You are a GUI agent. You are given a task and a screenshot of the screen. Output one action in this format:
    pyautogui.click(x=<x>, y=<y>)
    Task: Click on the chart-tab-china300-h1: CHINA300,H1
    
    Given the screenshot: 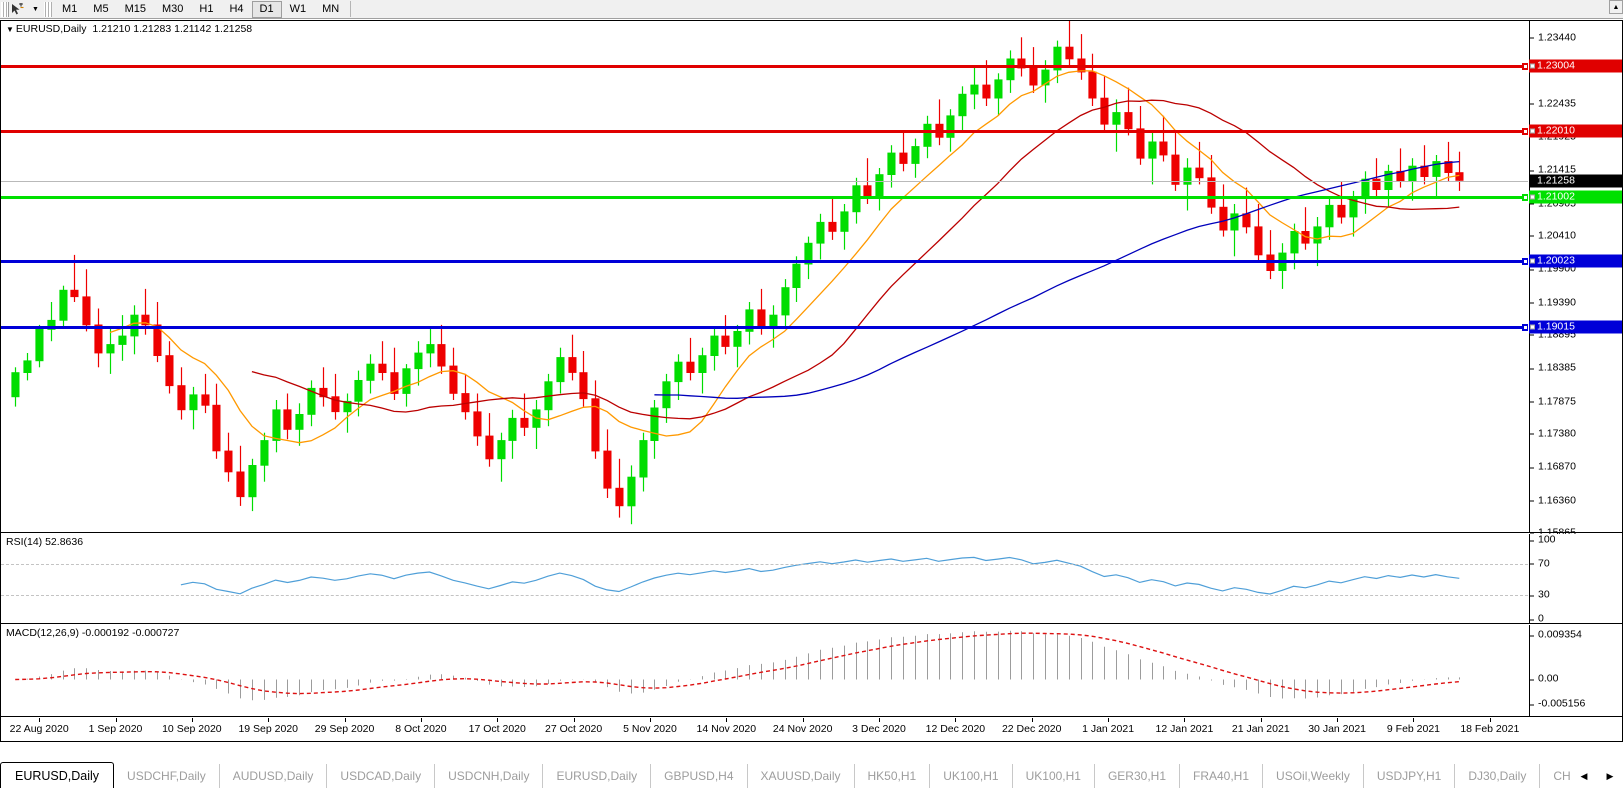 What is the action you would take?
    pyautogui.click(x=1555, y=776)
    